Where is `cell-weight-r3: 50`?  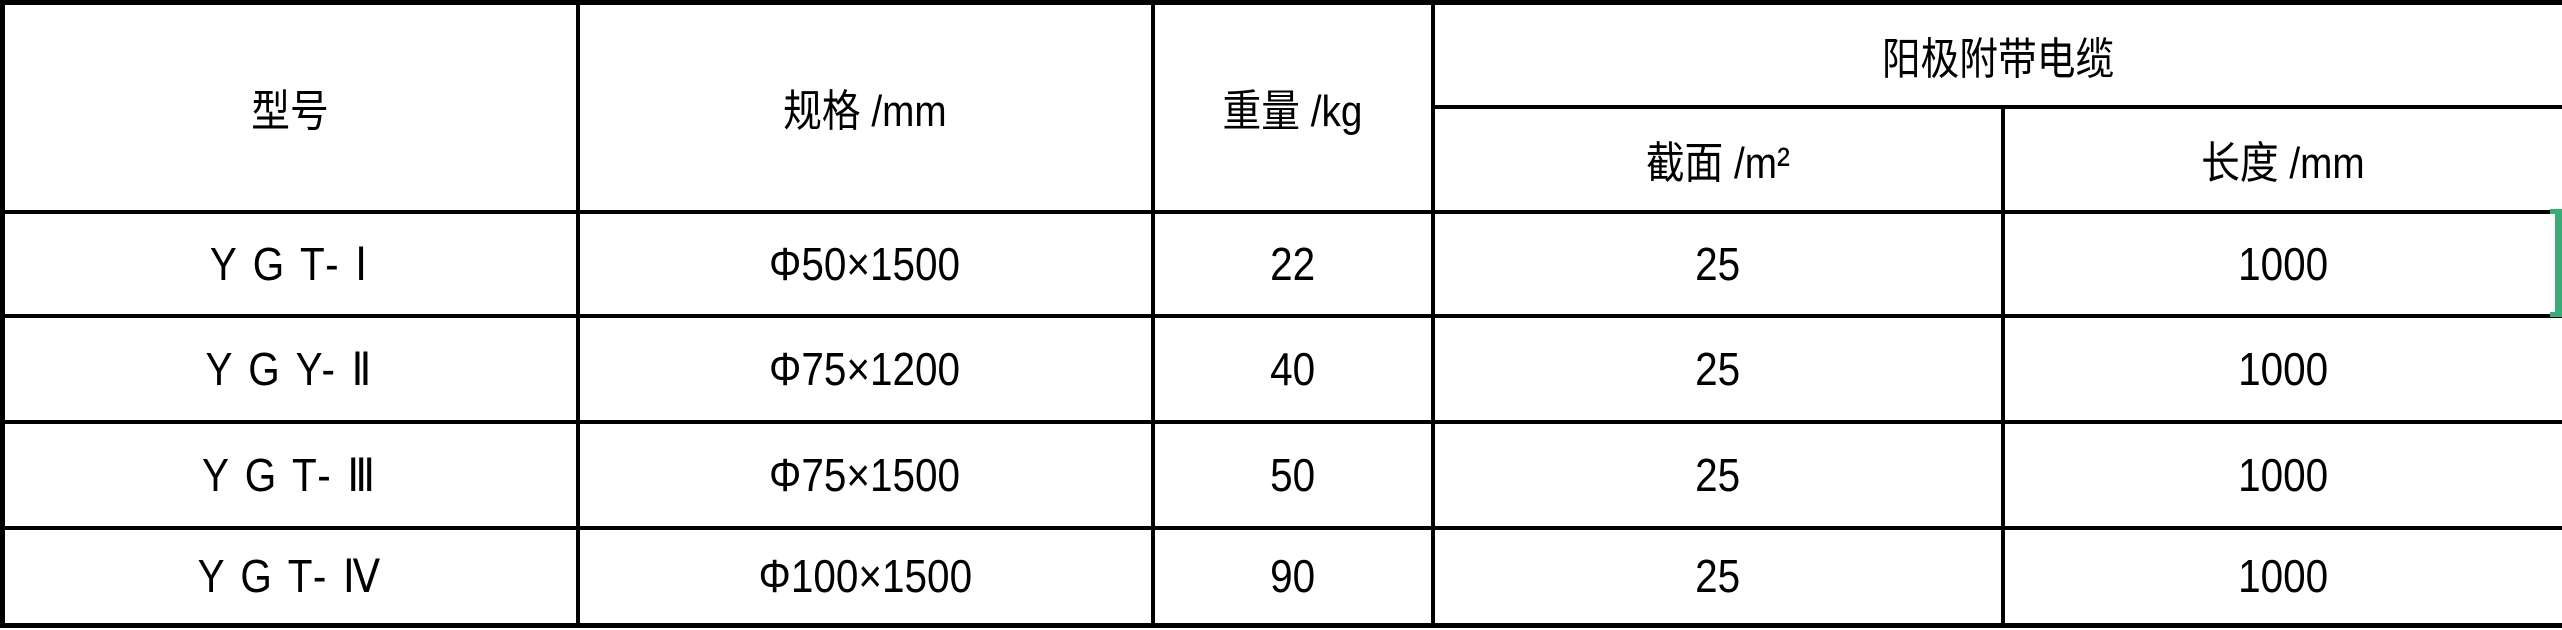 cell-weight-r3: 50 is located at coordinates (1292, 475).